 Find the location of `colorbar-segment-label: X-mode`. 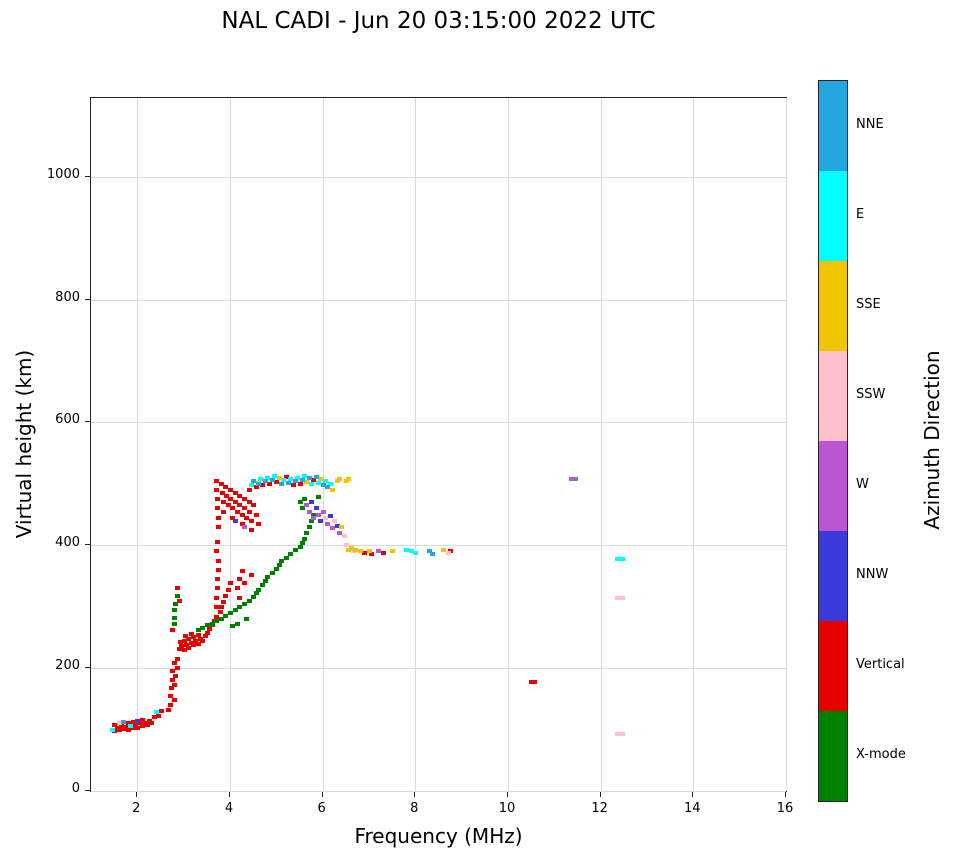

colorbar-segment-label: X-mode is located at coordinates (881, 754).